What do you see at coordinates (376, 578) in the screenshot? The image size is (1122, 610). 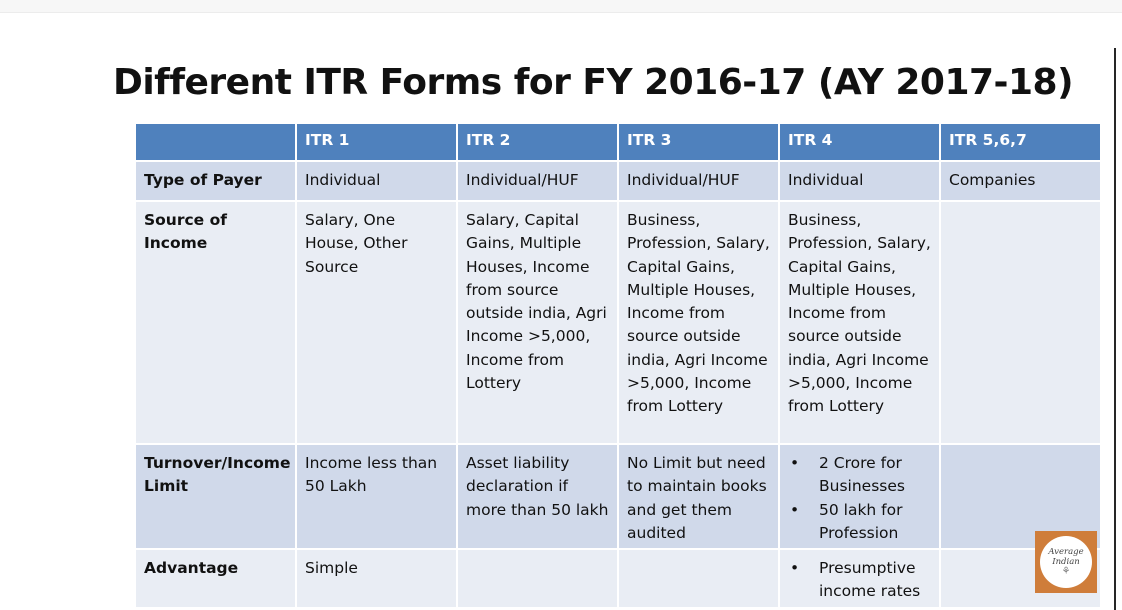 I see `table-cell: Simple` at bounding box center [376, 578].